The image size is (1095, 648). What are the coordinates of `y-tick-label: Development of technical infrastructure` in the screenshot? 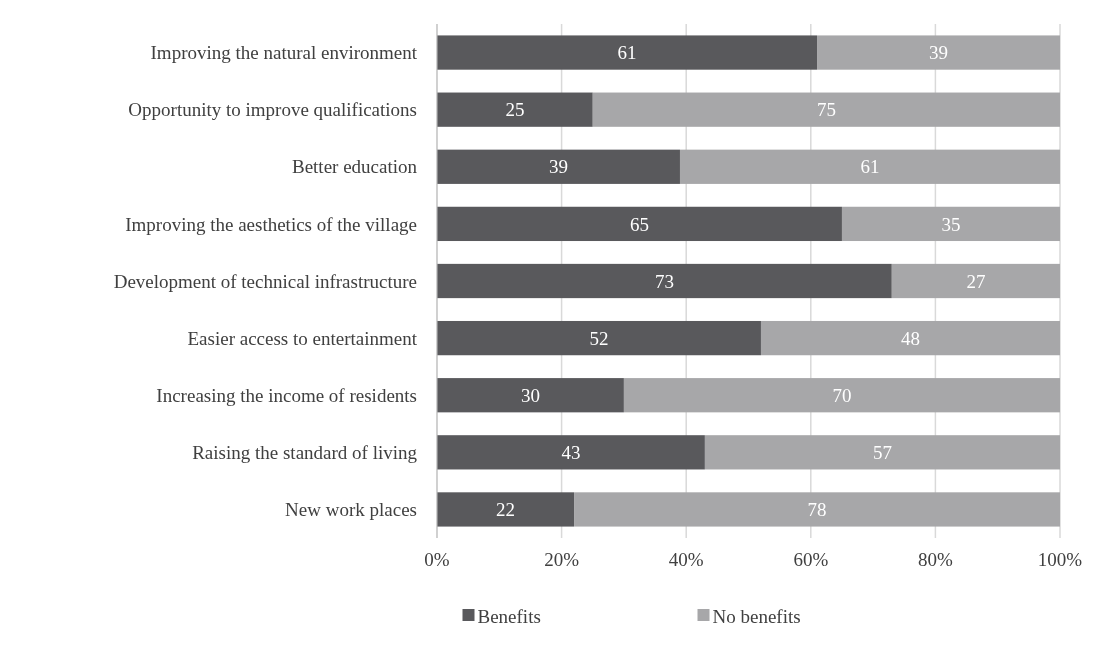 It's located at (265, 281).